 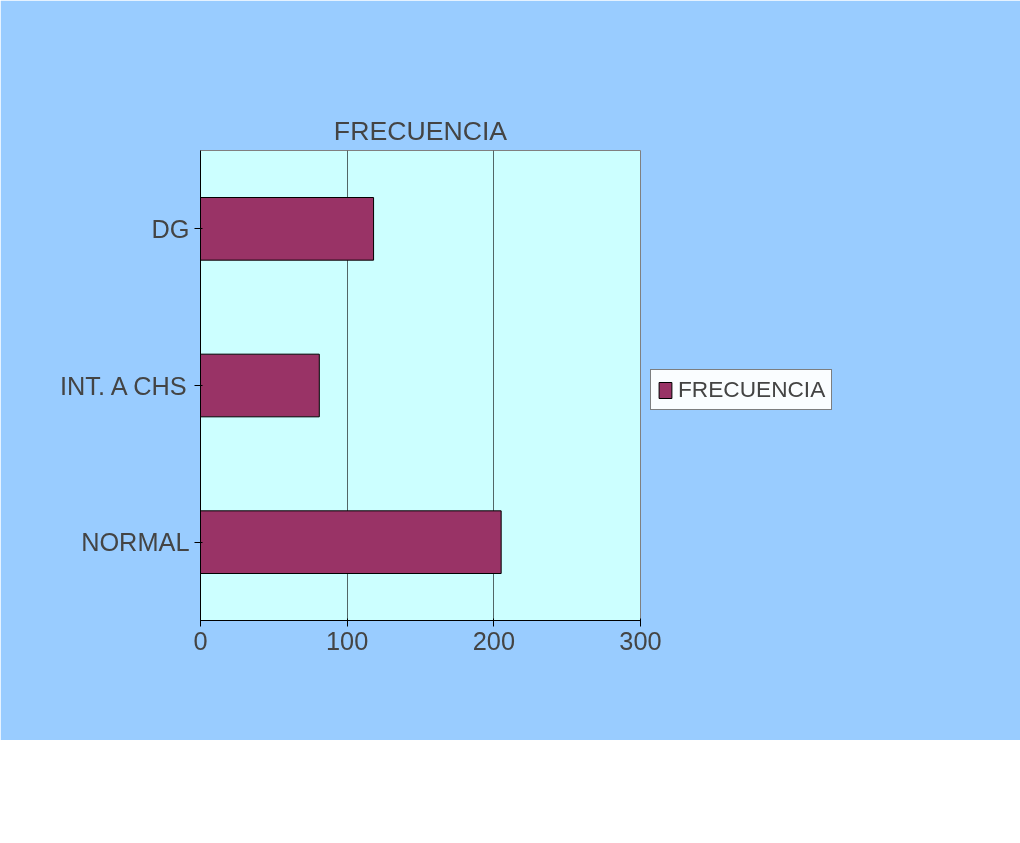 What do you see at coordinates (123, 385) in the screenshot?
I see `y-tick-label: INT. A CHS` at bounding box center [123, 385].